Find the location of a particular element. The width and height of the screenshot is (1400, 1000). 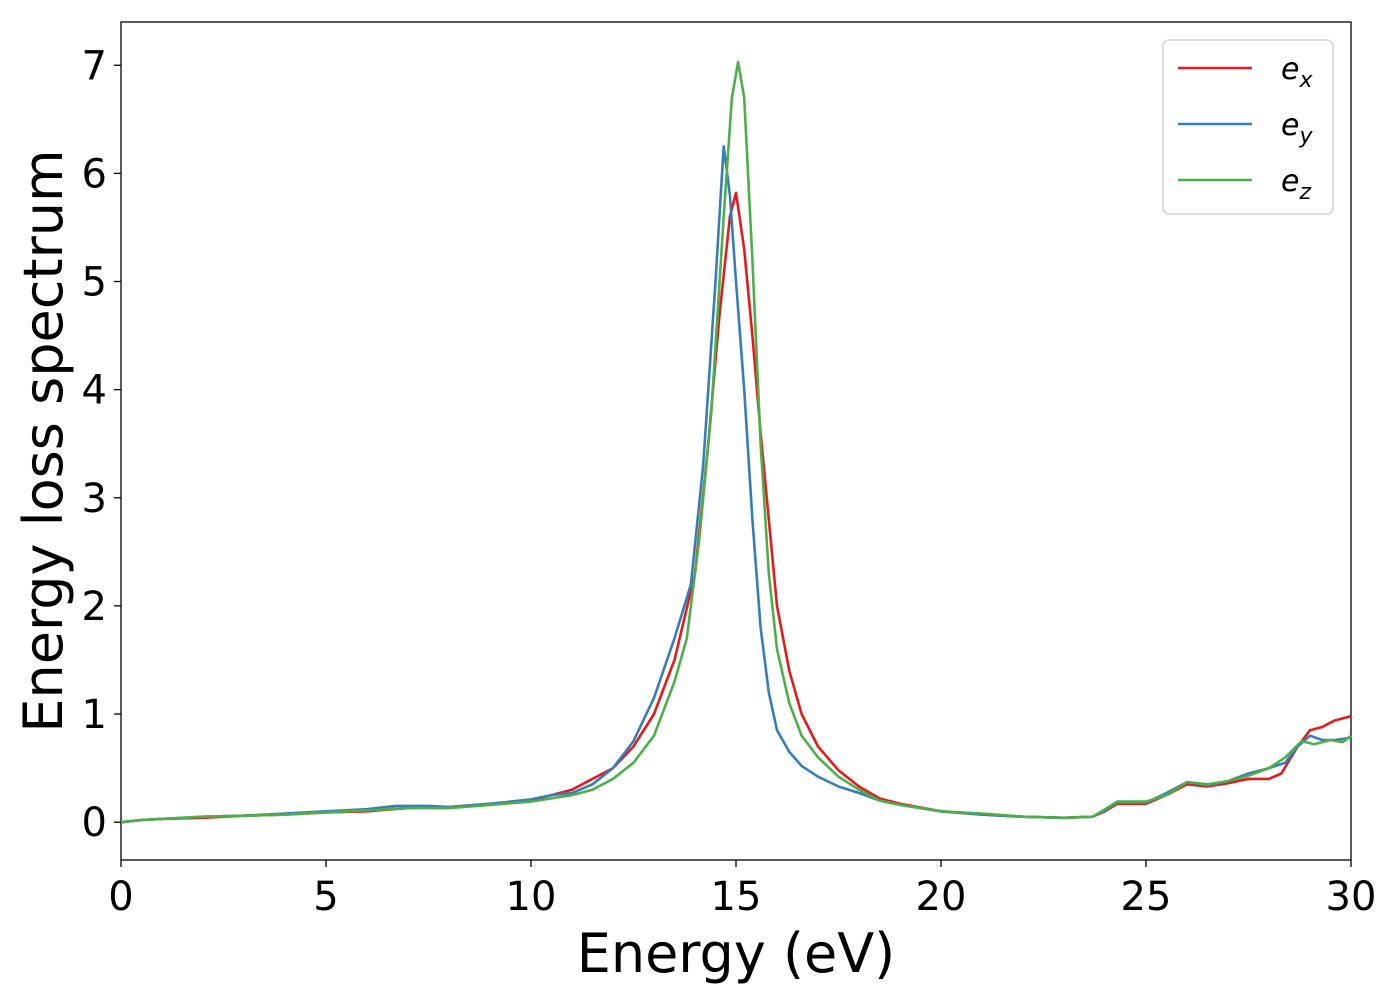

x-tick-label: 30 is located at coordinates (1351, 897).